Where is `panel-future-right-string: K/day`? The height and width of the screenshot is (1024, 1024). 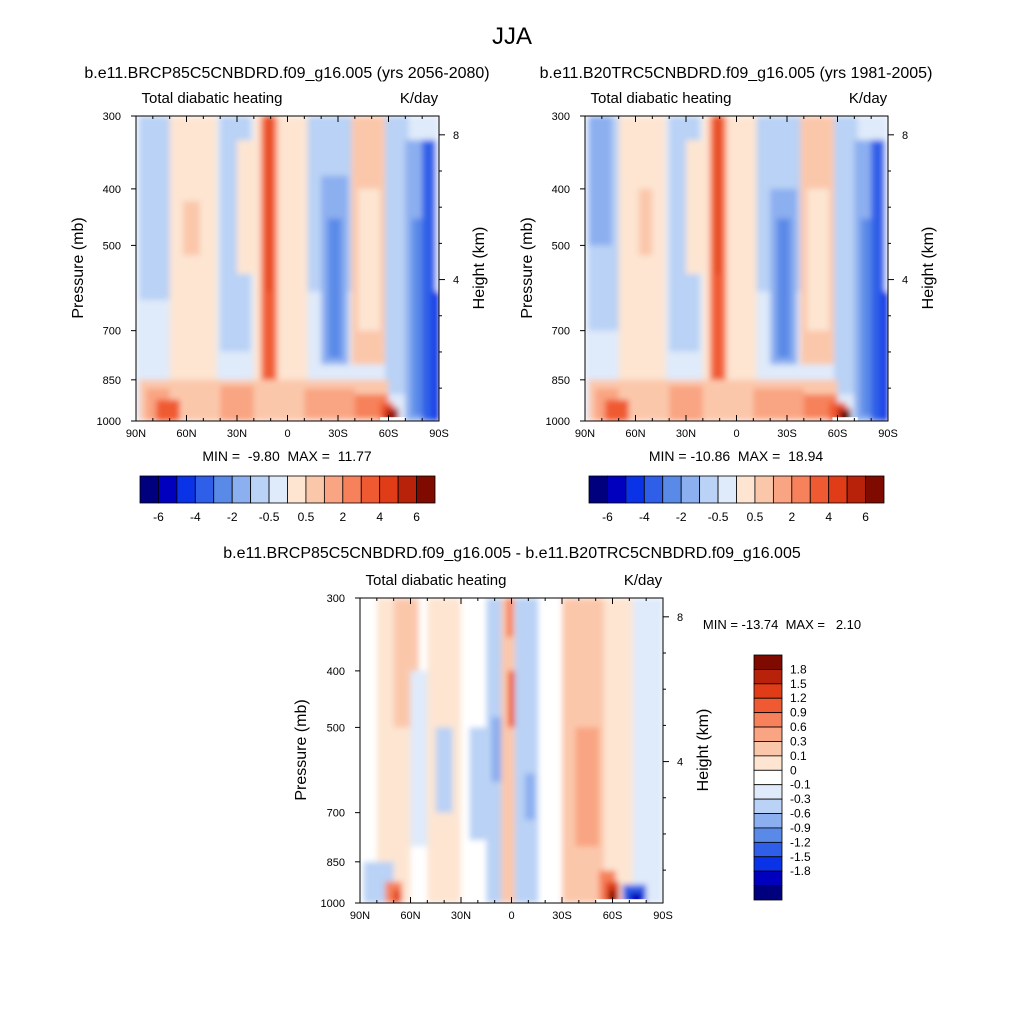
panel-future-right-string: K/day is located at coordinates (419, 98).